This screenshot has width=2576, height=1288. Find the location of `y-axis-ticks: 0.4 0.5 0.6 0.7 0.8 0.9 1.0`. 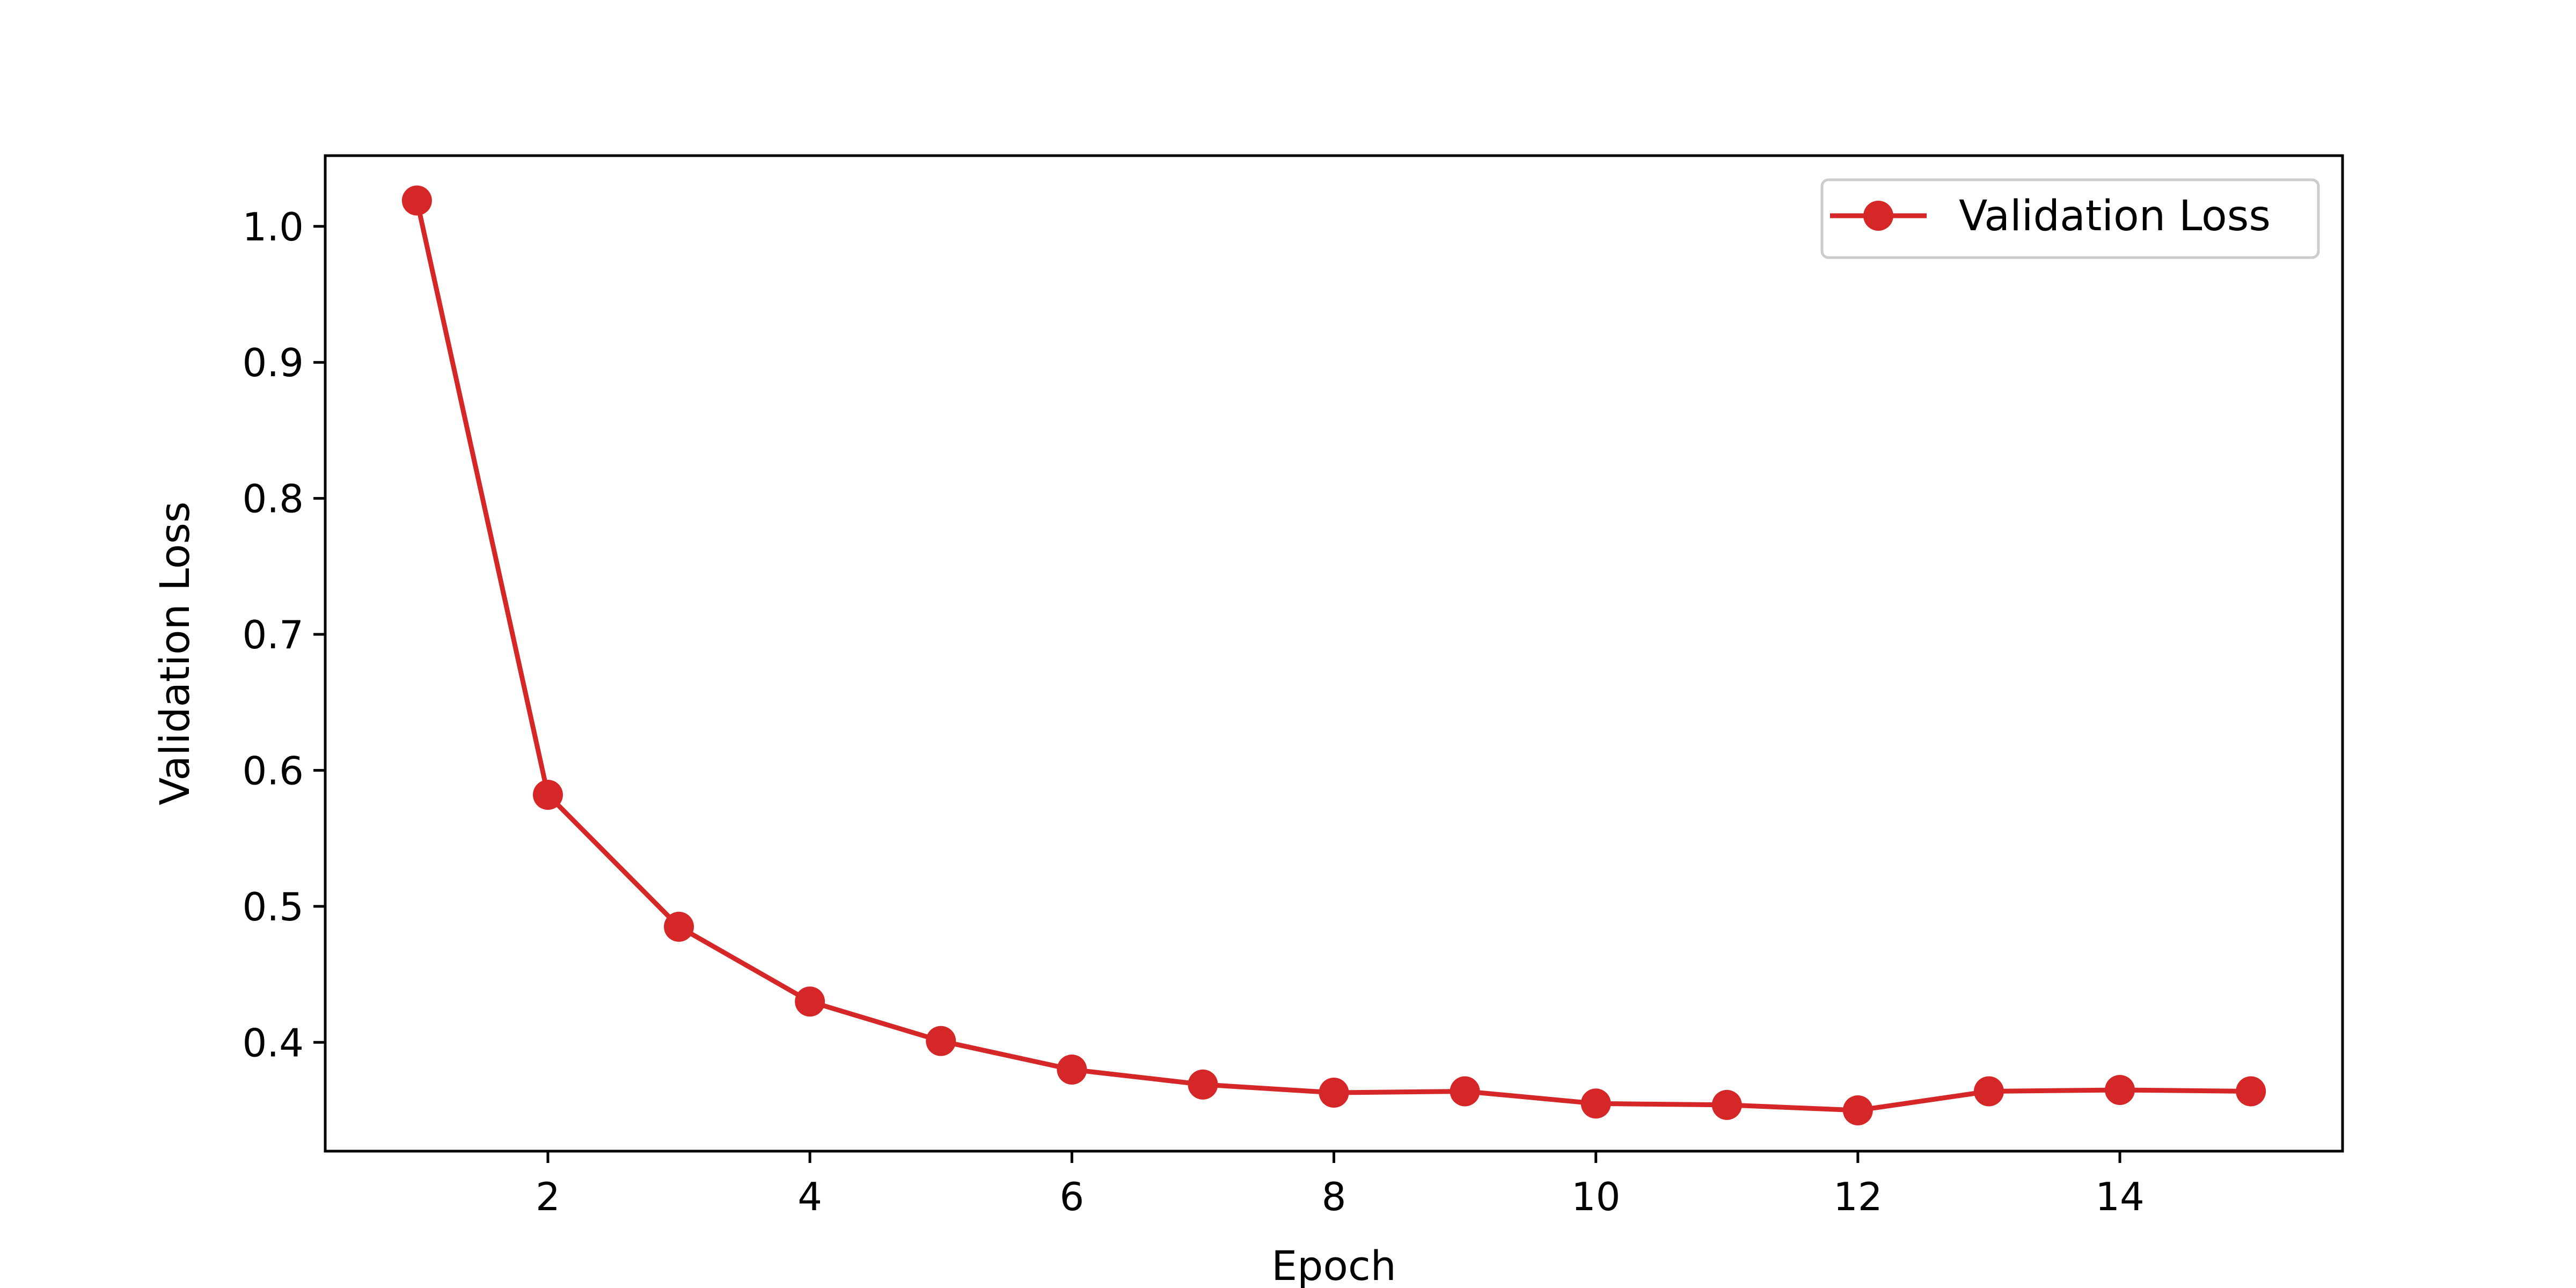

y-axis-ticks: 0.4 0.5 0.6 0.7 0.8 0.9 1.0 is located at coordinates (283, 634).